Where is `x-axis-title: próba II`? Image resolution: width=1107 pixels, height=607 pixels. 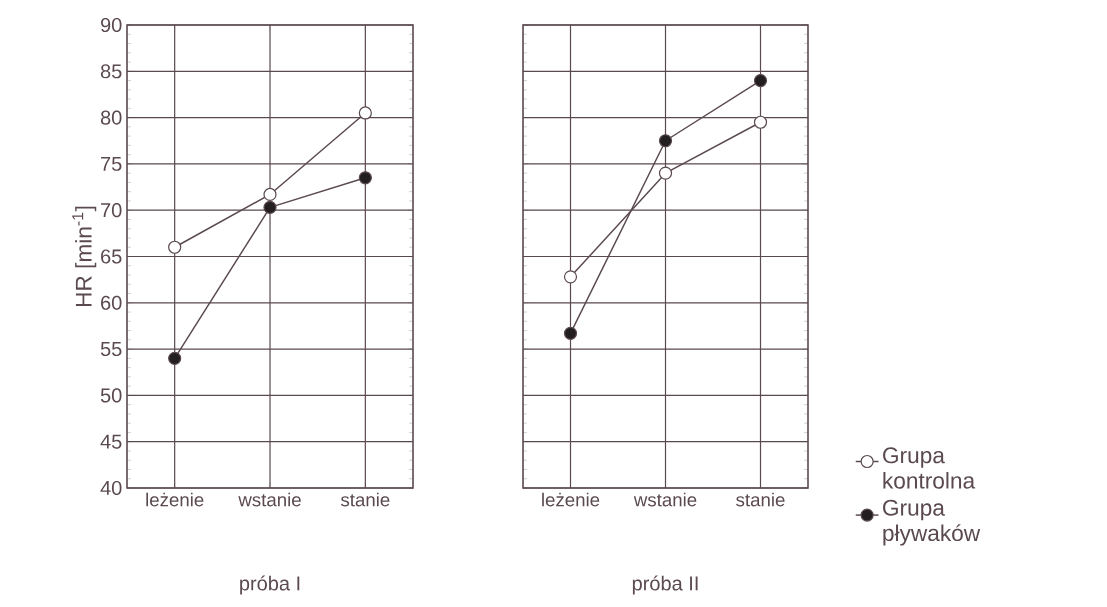 x-axis-title: próba II is located at coordinates (665, 585).